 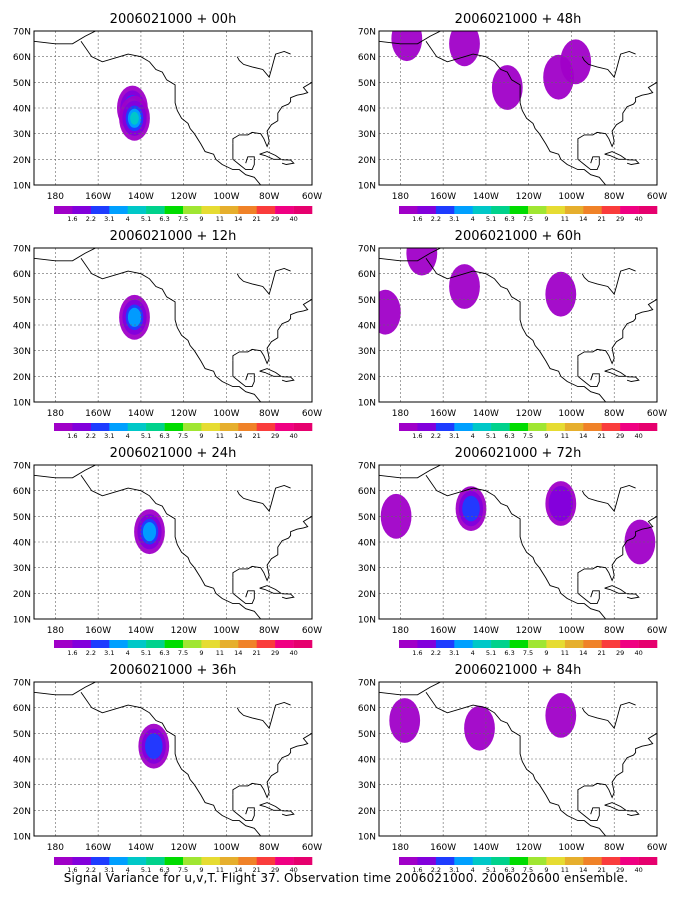 What do you see at coordinates (173, 236) in the screenshot?
I see `panel-title: 2006021000 + 12h` at bounding box center [173, 236].